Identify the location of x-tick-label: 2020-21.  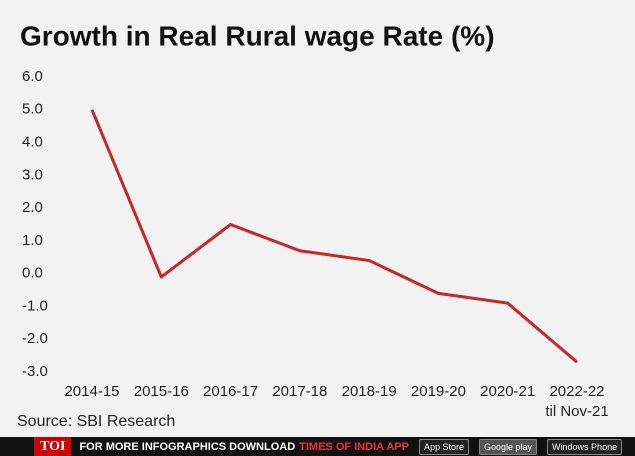
(508, 391).